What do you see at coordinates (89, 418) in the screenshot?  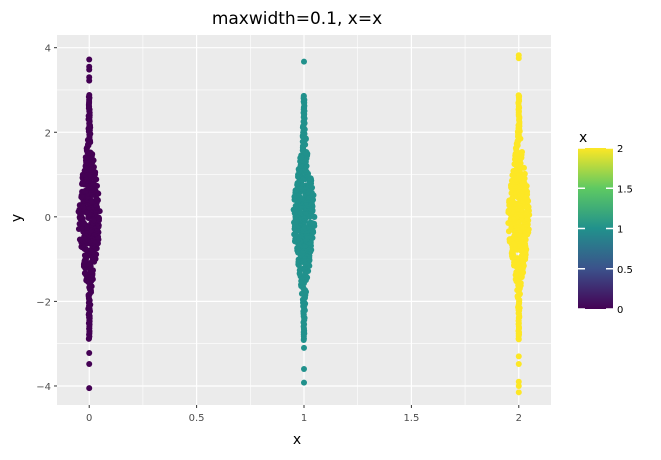 I see `x-tick-label: 0` at bounding box center [89, 418].